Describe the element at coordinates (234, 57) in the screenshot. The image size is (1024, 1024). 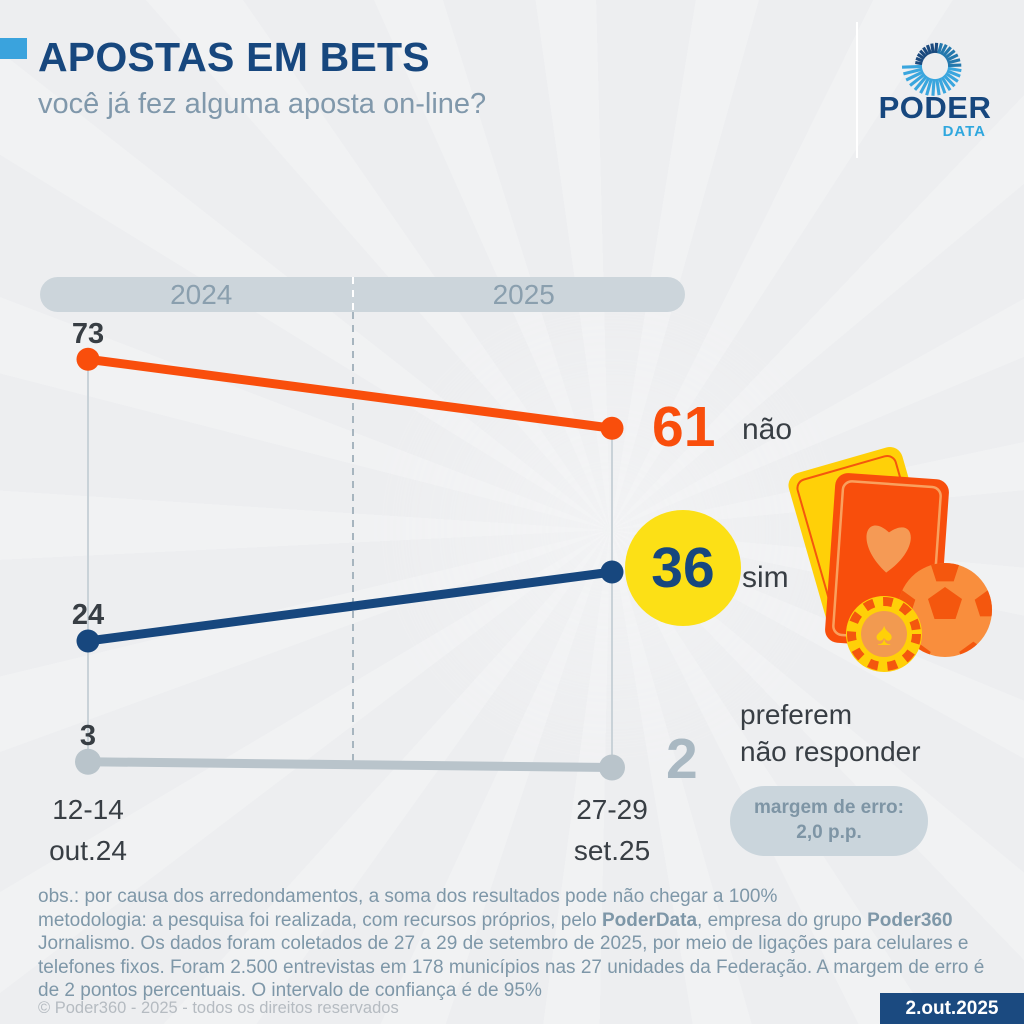
I see `page-title: APOSTAS EM BETS` at that location.